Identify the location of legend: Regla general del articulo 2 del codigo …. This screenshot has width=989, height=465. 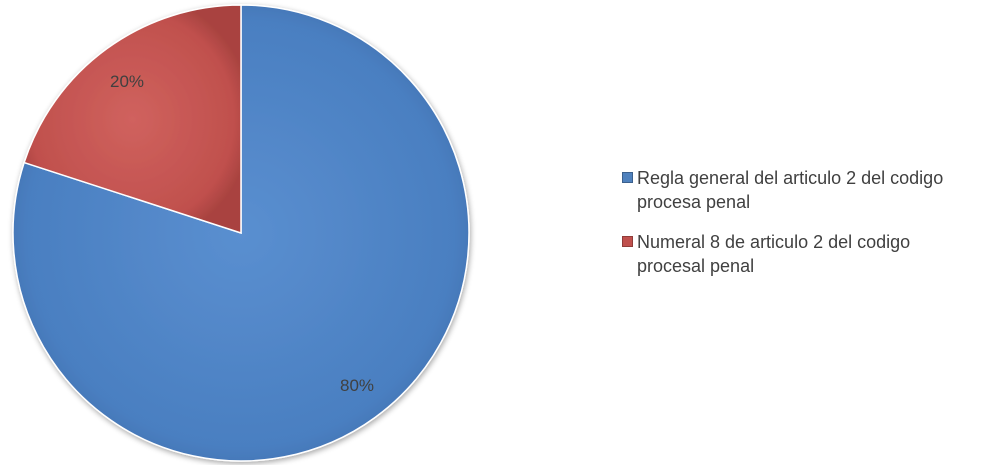
(802, 230).